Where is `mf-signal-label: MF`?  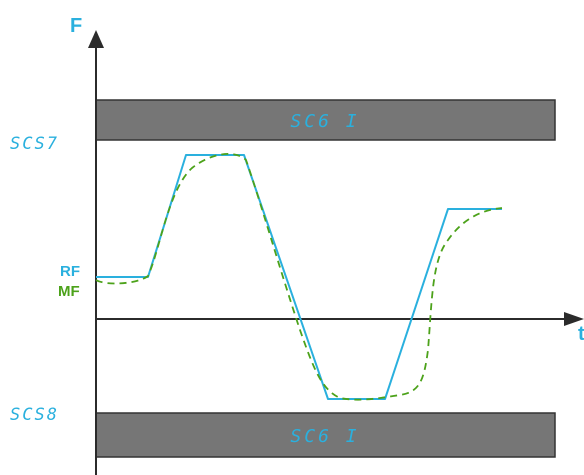
mf-signal-label: MF is located at coordinates (69, 291).